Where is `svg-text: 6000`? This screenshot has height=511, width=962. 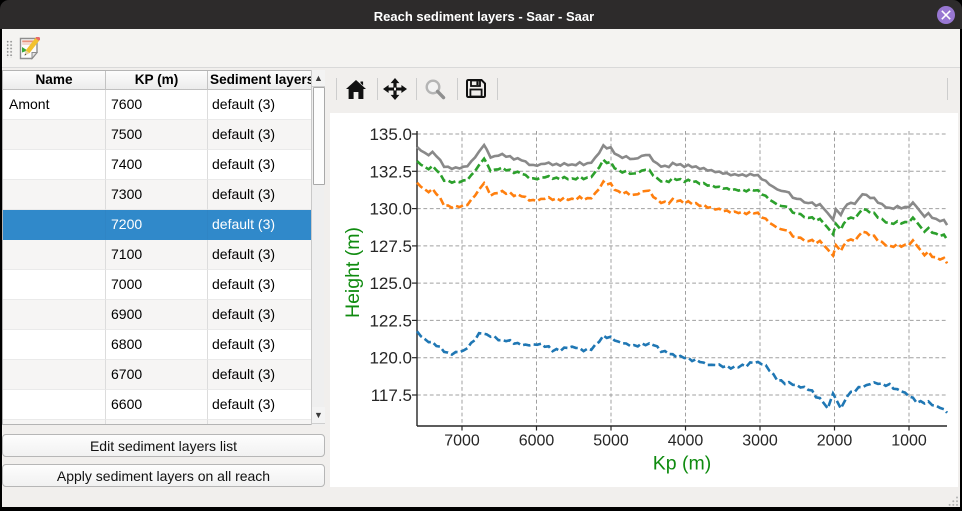
svg-text: 6000 is located at coordinates (537, 441).